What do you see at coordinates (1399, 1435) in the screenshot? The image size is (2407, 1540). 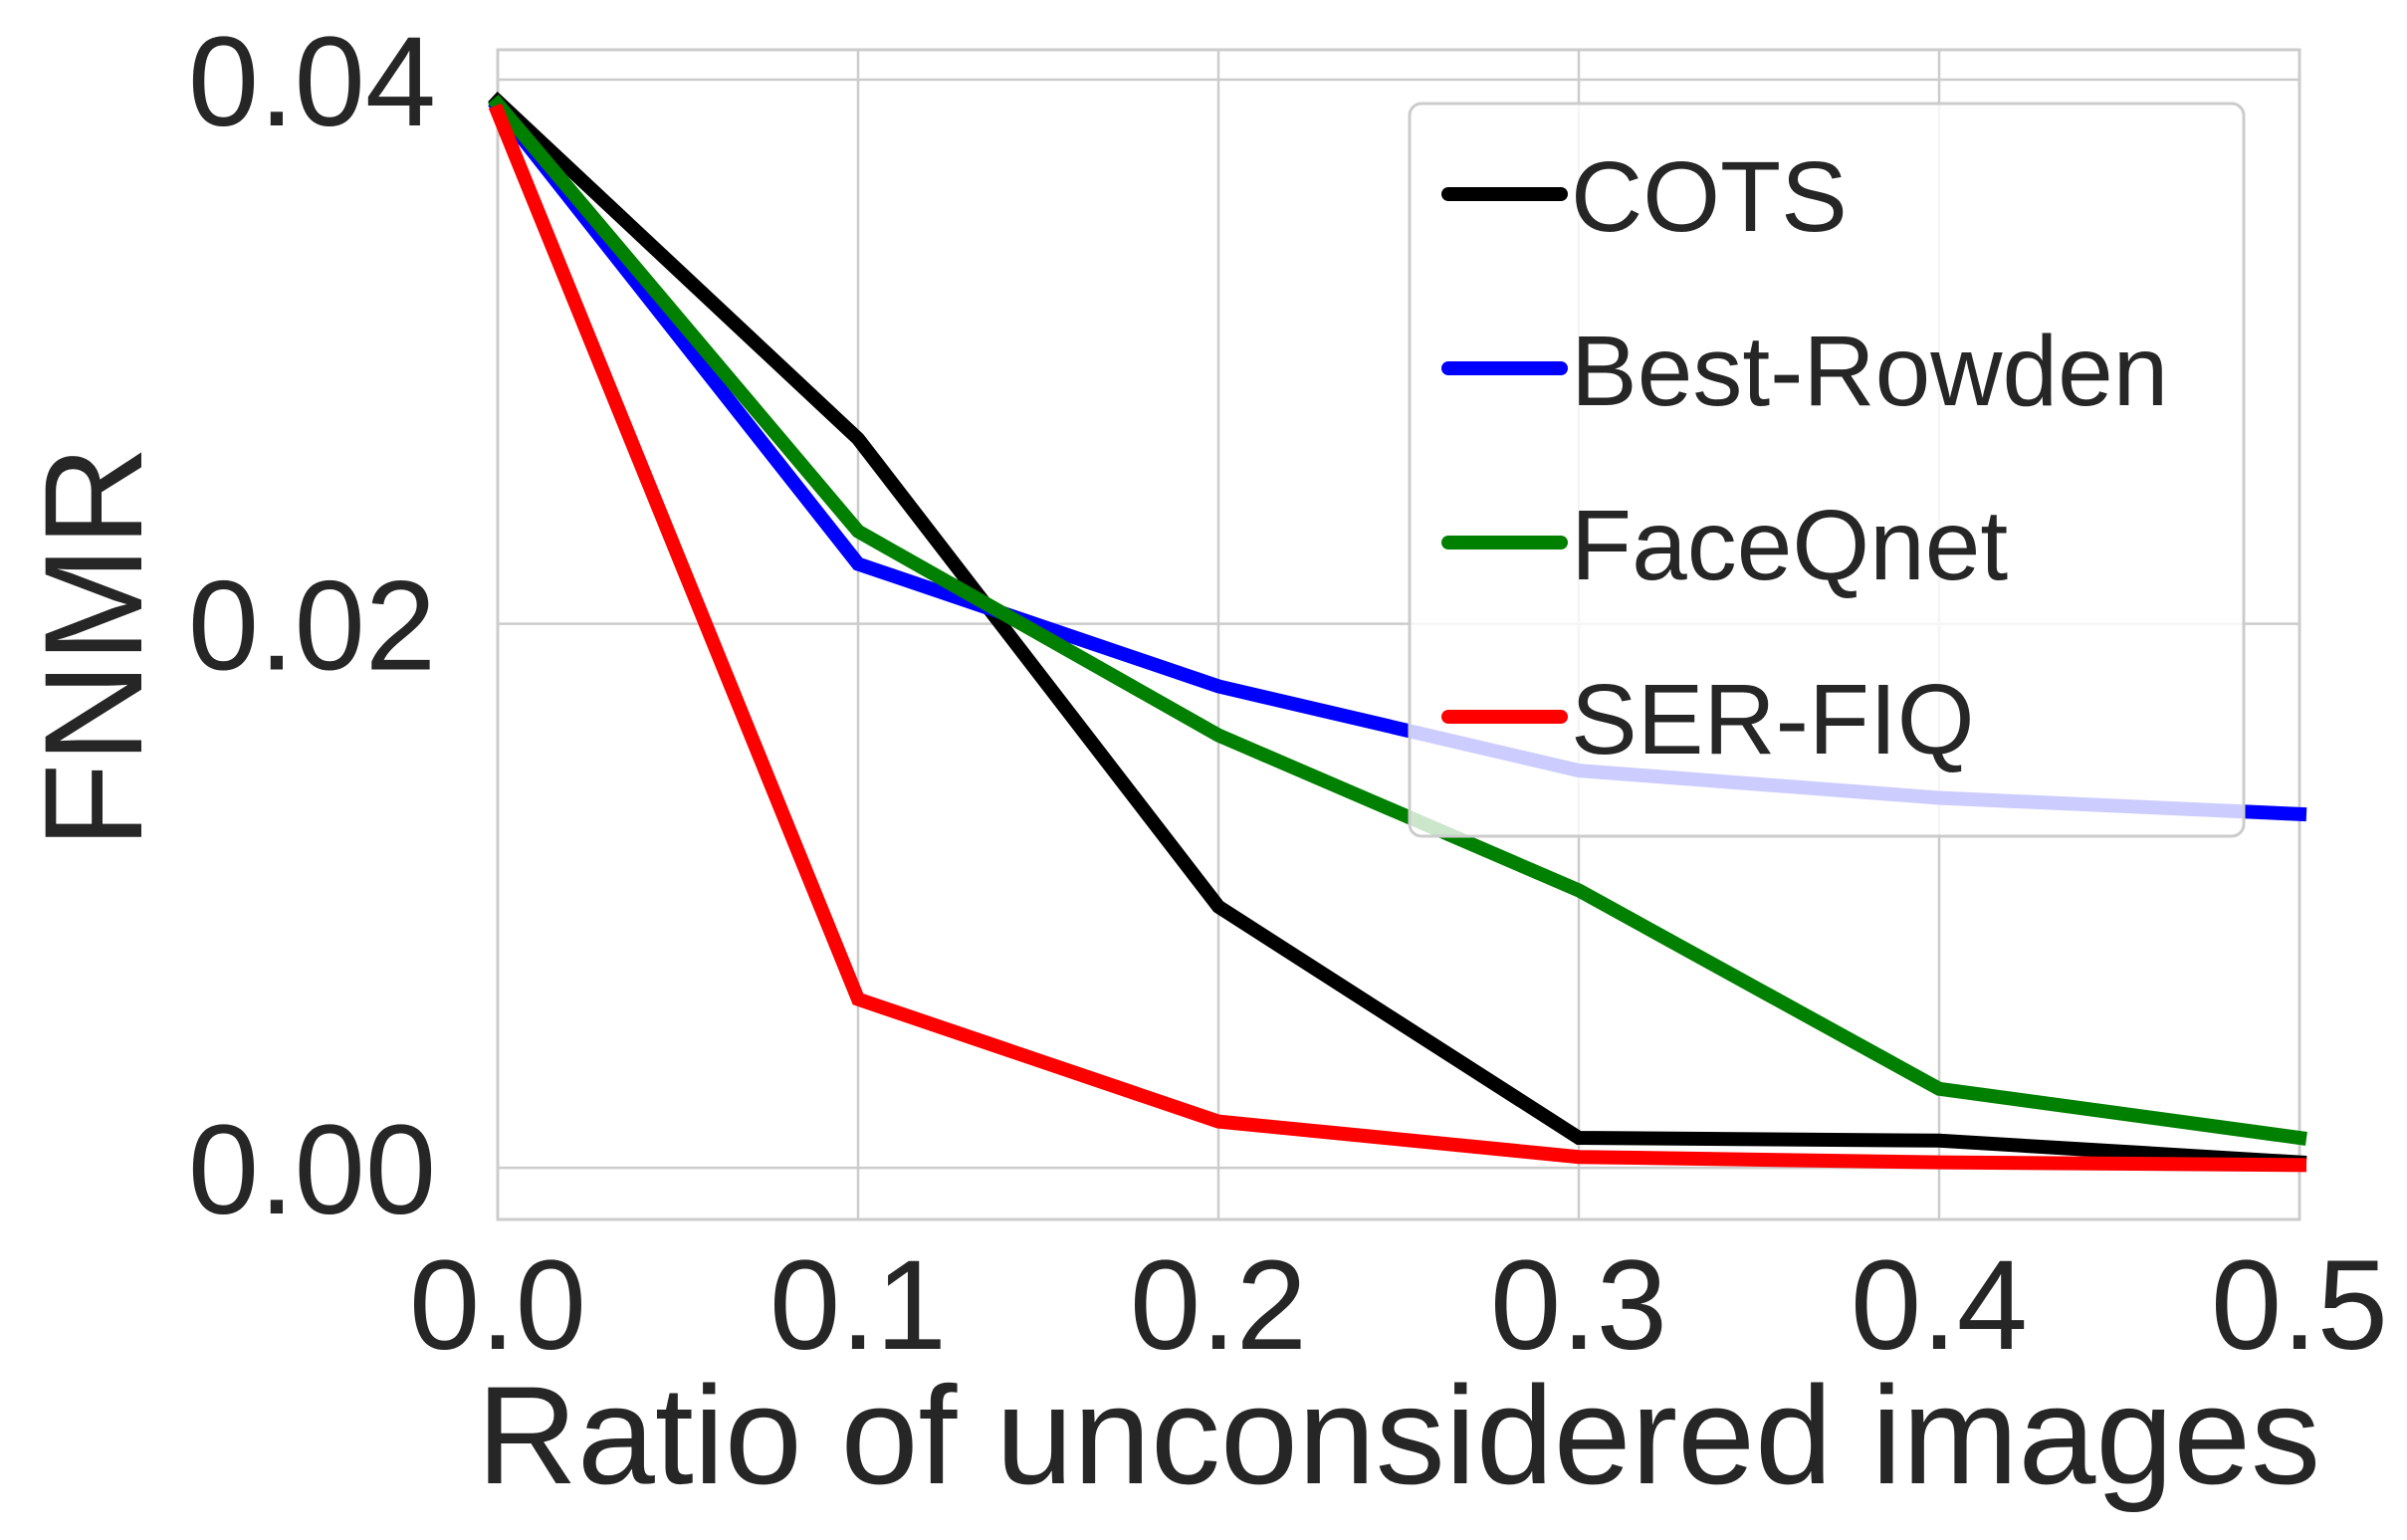 I see `x-axis-label: Ratio of unconsidered images` at bounding box center [1399, 1435].